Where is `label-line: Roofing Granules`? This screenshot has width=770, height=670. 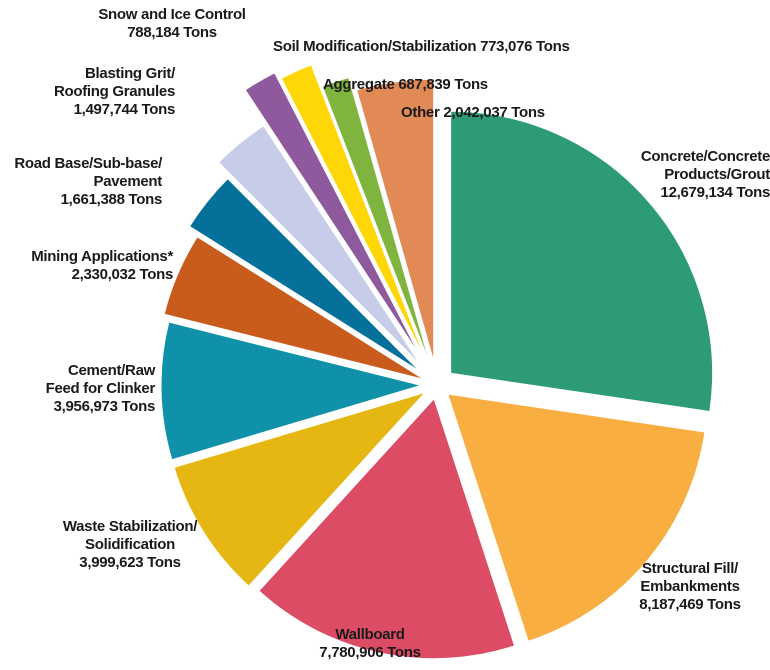
label-line: Roofing Granules is located at coordinates (114, 91).